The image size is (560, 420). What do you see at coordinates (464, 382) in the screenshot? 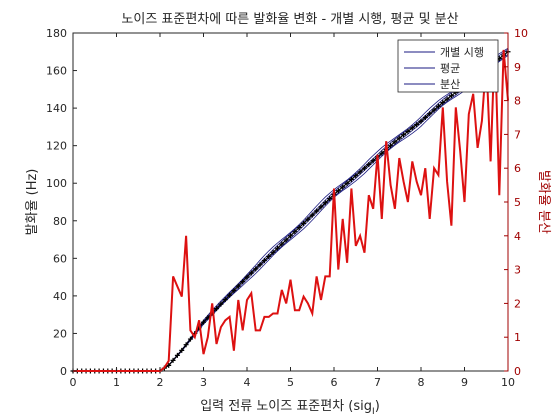
I see `x-tick-label: 9` at bounding box center [464, 382].